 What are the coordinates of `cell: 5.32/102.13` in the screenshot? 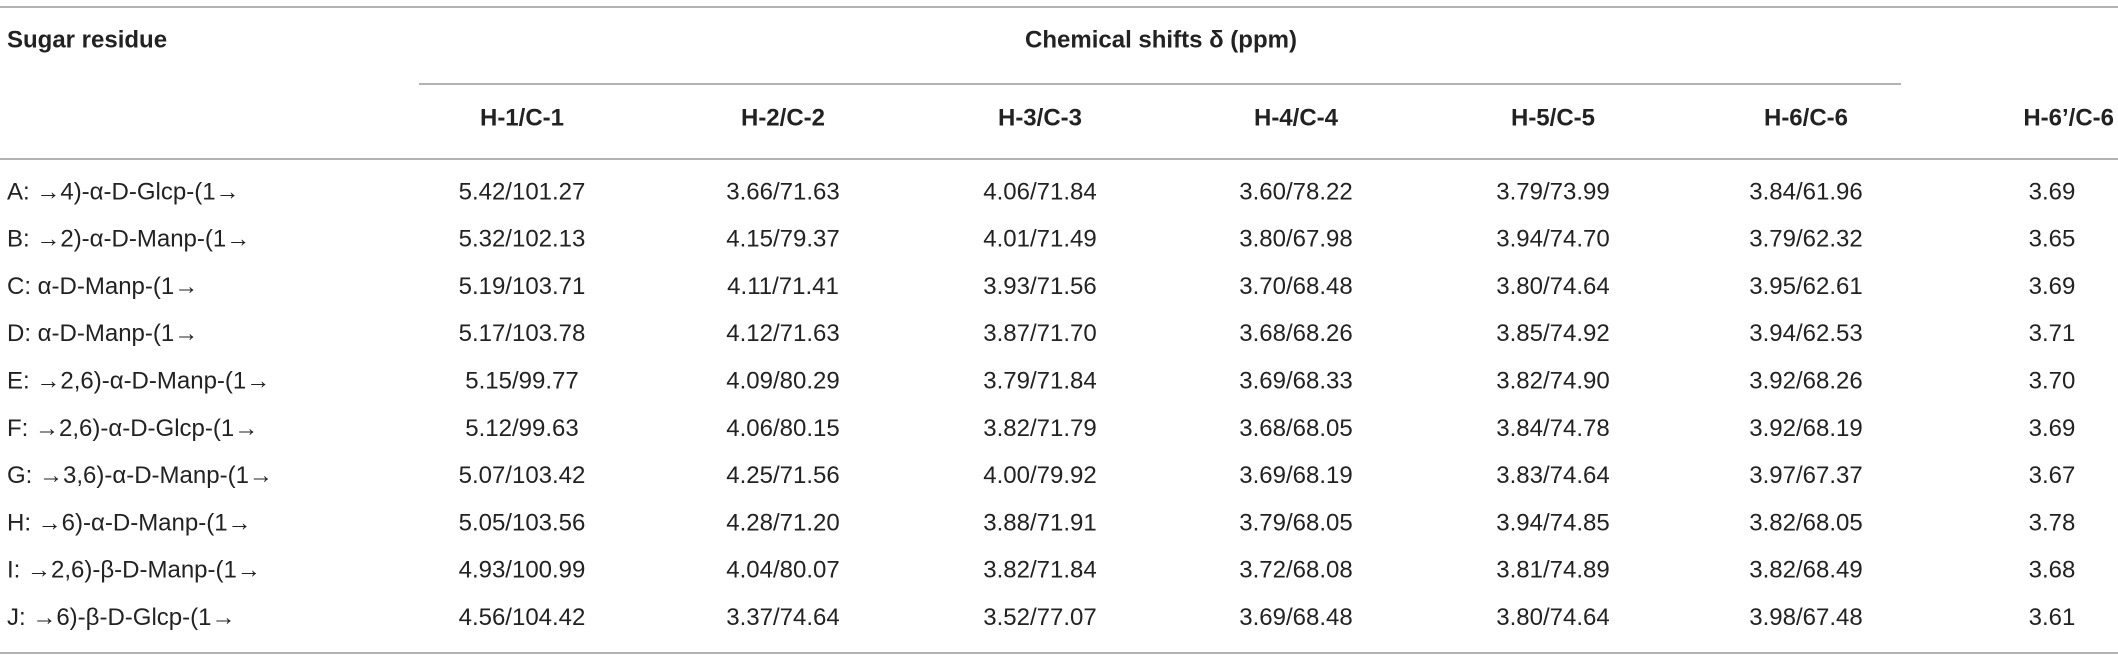 It's located at (522, 239).